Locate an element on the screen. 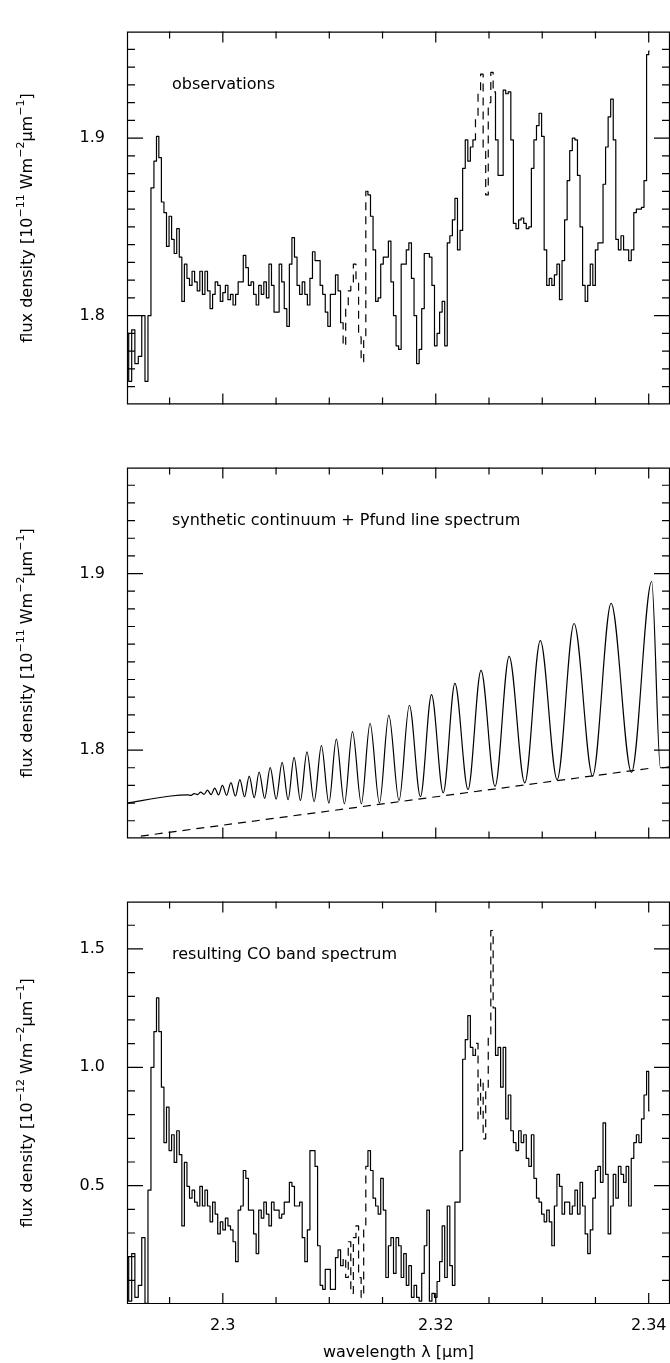 Image resolution: width=670 pixels, height=1363 pixels. annotation: resulting CO band spectrum is located at coordinates (284, 953).